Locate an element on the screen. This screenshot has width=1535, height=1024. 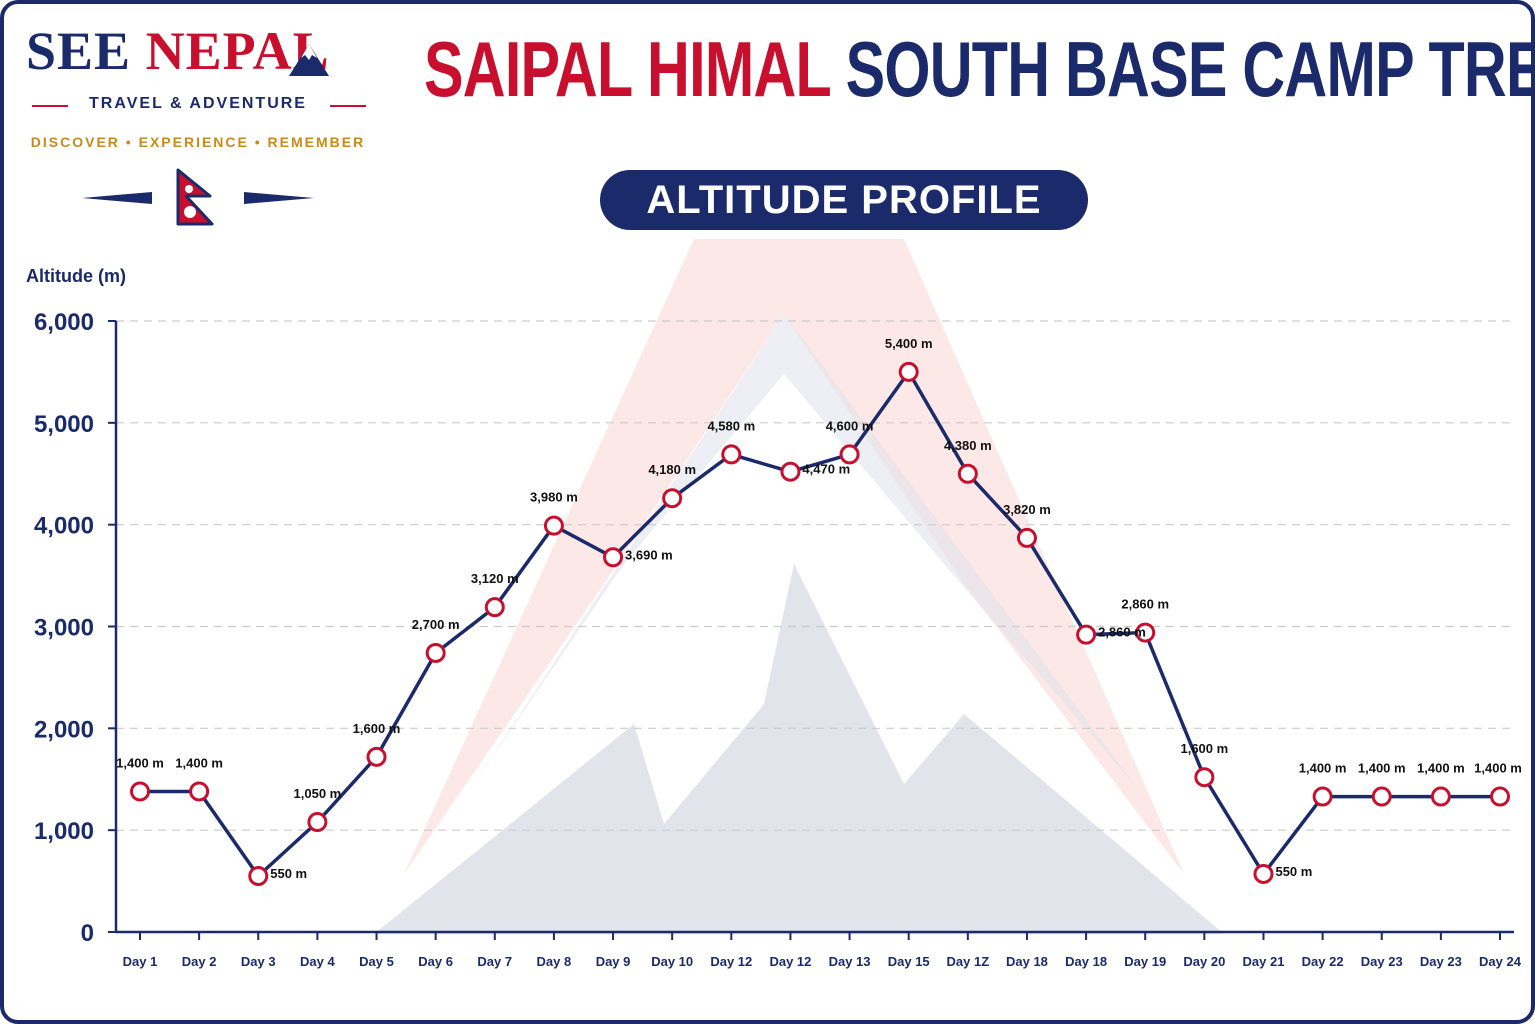
brand-tagline: TRAVEL & ADVENTURE is located at coordinates (198, 103).